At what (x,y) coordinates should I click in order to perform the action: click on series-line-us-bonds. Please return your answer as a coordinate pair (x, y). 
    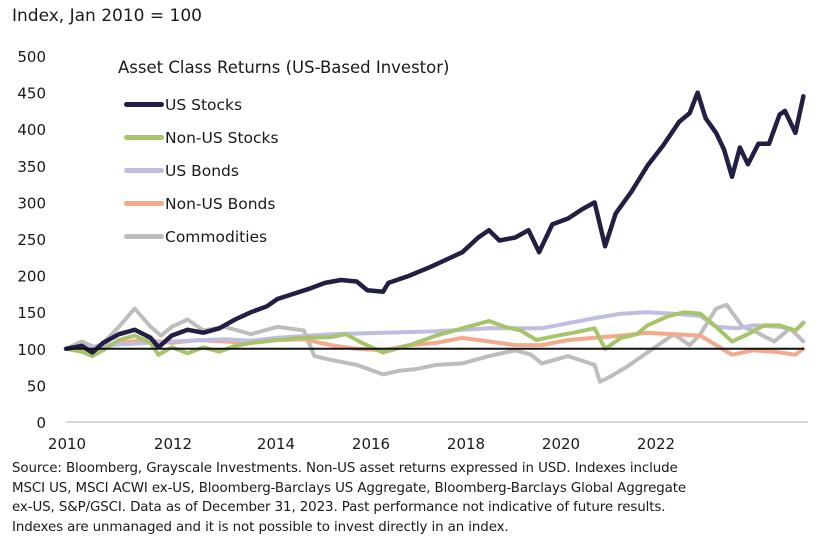
    Looking at the image, I should click on (435, 330).